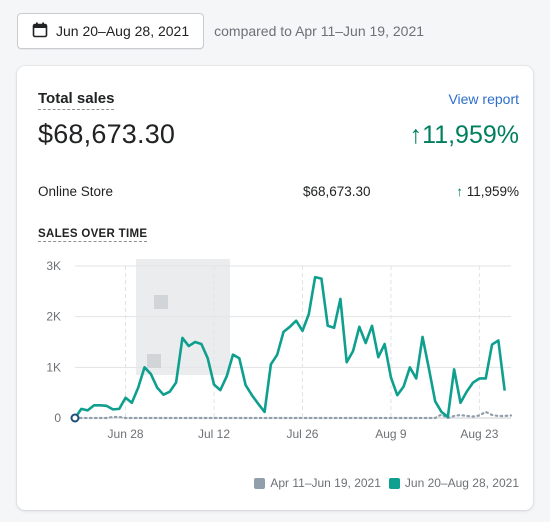 The height and width of the screenshot is (522, 550). Describe the element at coordinates (76, 100) in the screenshot. I see `card-title: Total sales` at that location.